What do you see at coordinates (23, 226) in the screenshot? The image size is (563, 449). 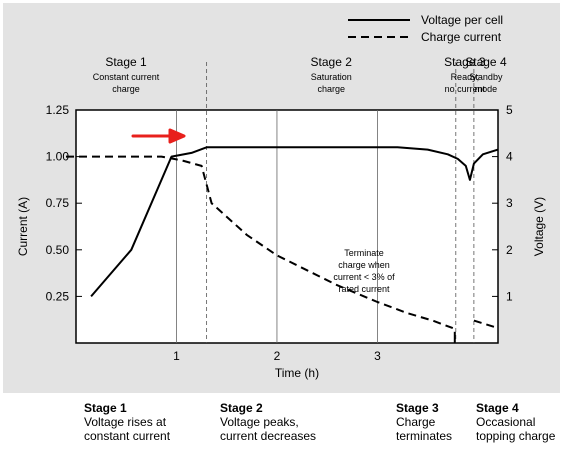 I see `y-left-axis-title: Current (A)` at bounding box center [23, 226].